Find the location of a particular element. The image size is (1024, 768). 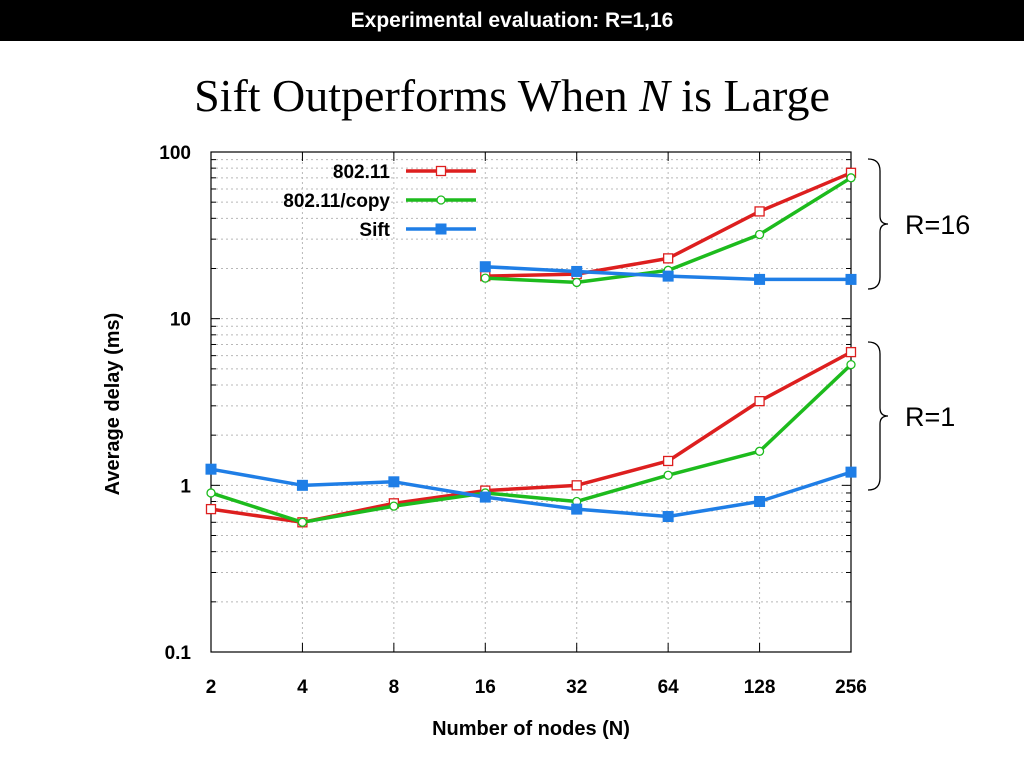

series-sift-r1 is located at coordinates (531, 493).